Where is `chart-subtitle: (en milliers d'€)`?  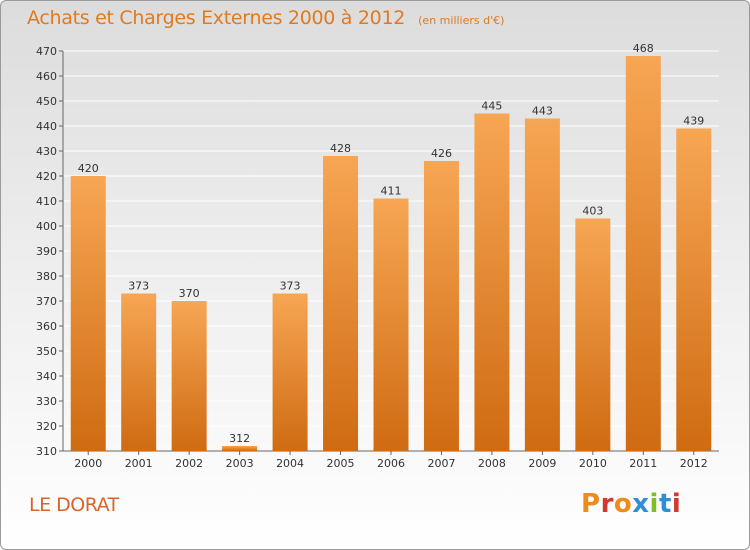
chart-subtitle: (en milliers d'€) is located at coordinates (461, 20).